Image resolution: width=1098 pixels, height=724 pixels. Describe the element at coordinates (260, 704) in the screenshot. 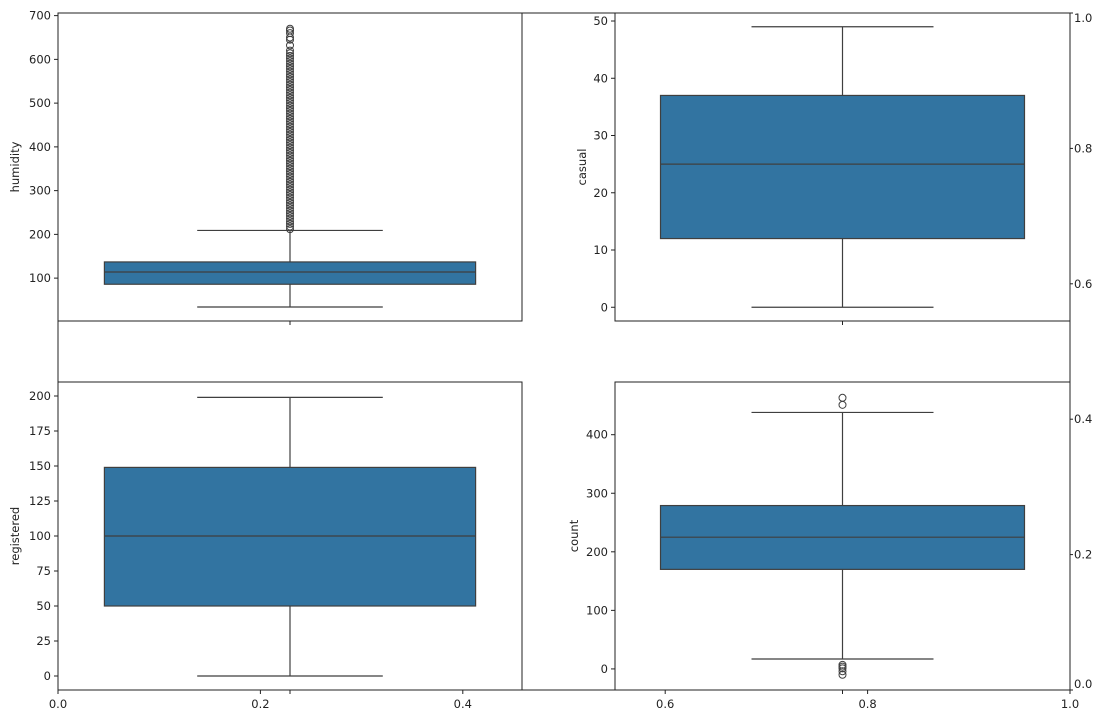

I see `x-tick-label: 0.2` at that location.